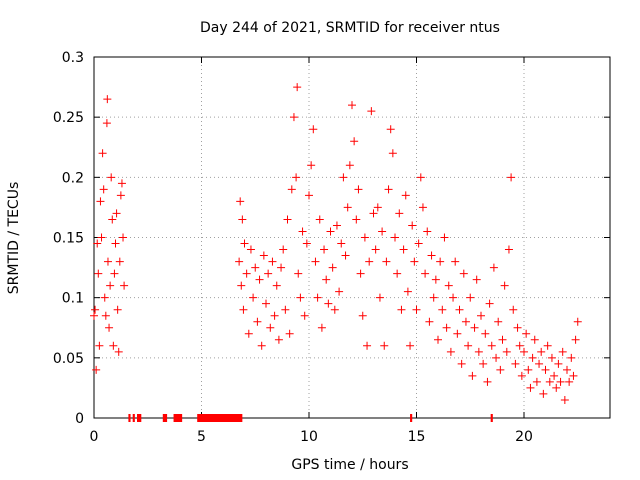 This screenshot has width=640, height=480. I want to click on y-tick-label: 0, so click(79, 419).